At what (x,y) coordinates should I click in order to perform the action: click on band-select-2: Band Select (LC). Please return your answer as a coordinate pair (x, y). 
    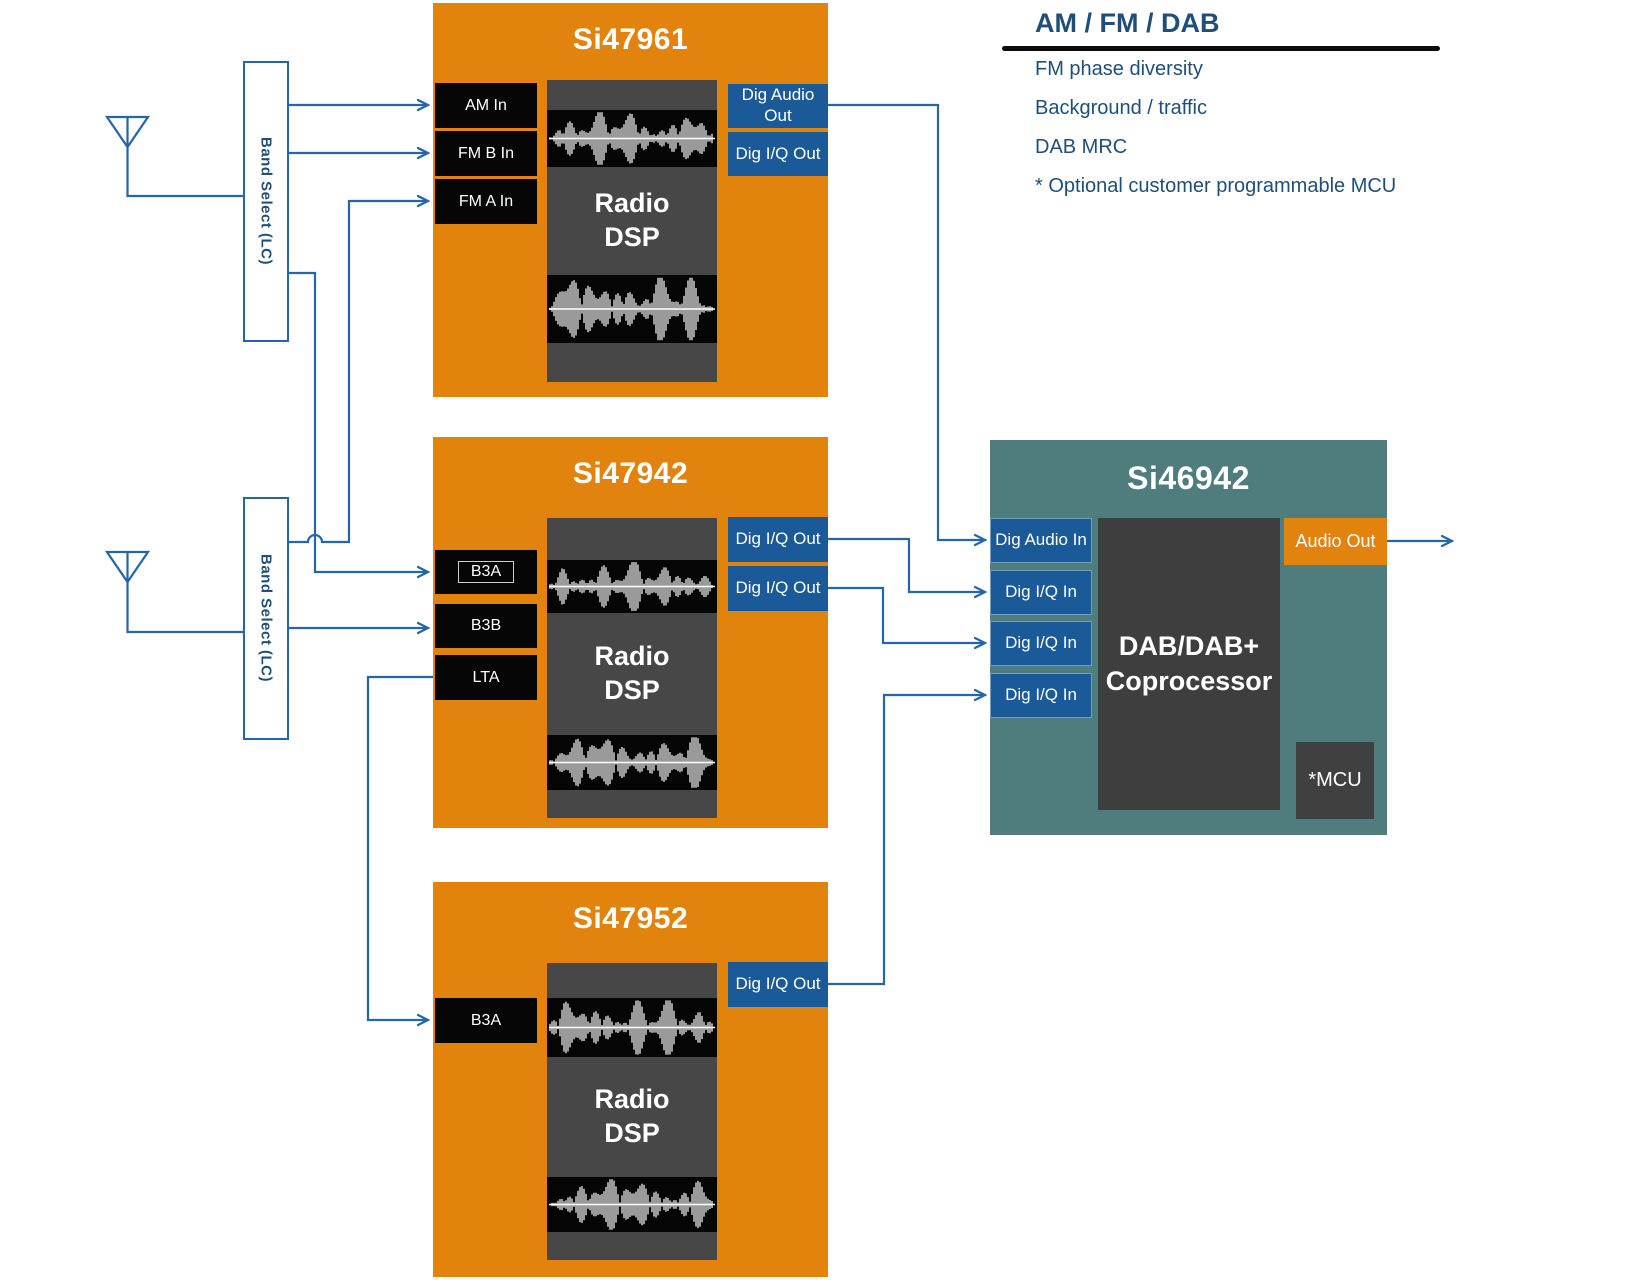
    Looking at the image, I should click on (266, 618).